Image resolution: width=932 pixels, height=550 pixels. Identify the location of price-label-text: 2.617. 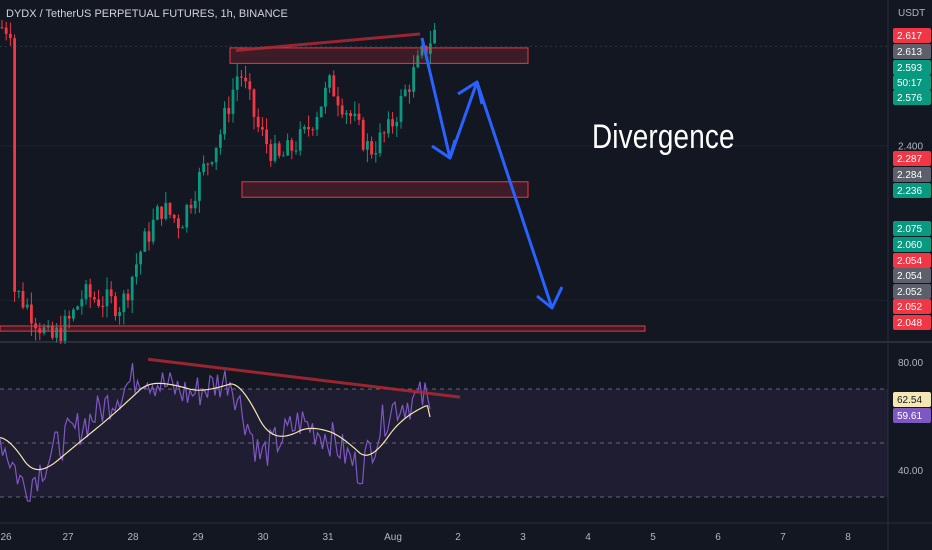
(909, 36).